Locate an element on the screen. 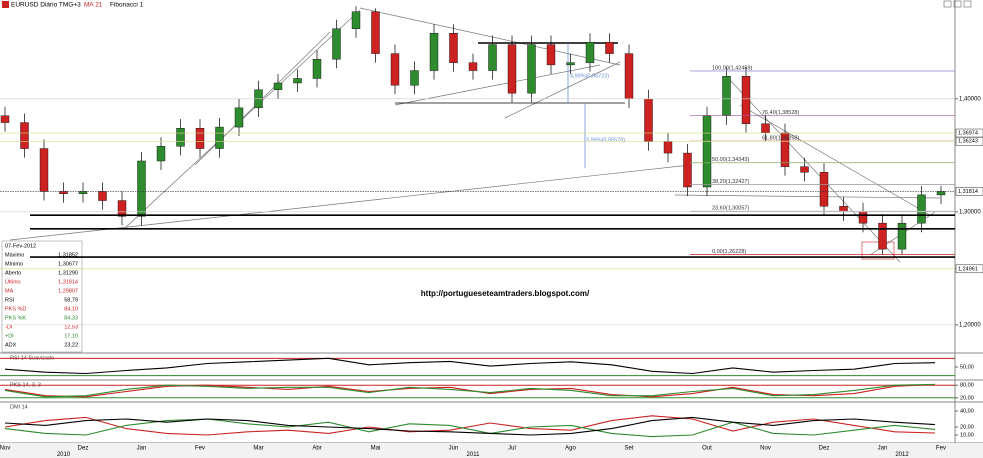  price-tag-label: 1,31814 is located at coordinates (968, 192).